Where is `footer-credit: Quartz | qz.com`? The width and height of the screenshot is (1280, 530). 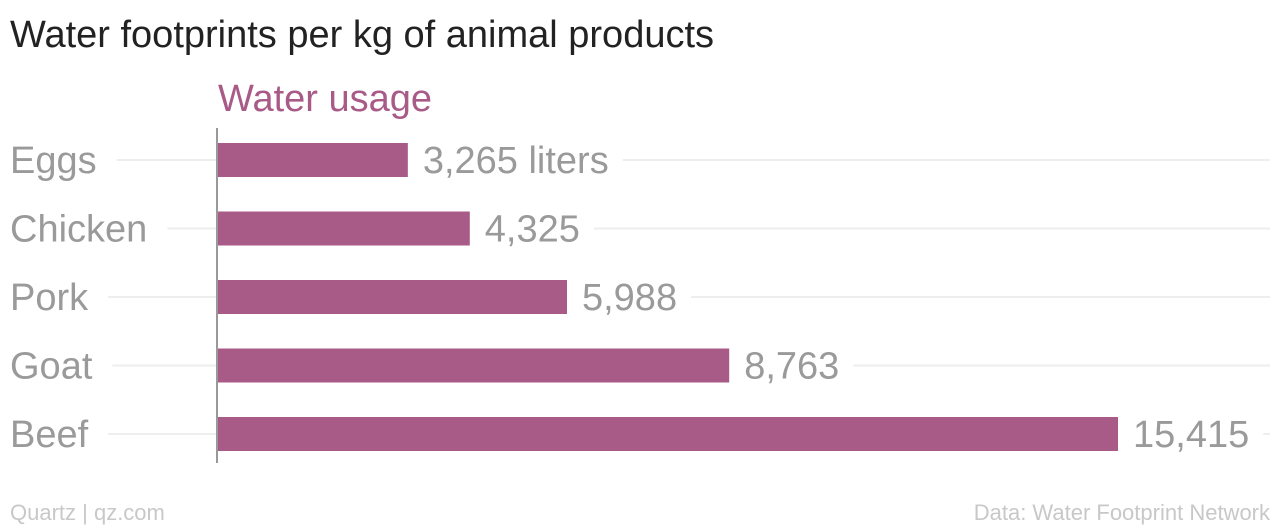 footer-credit: Quartz | qz.com is located at coordinates (87, 512).